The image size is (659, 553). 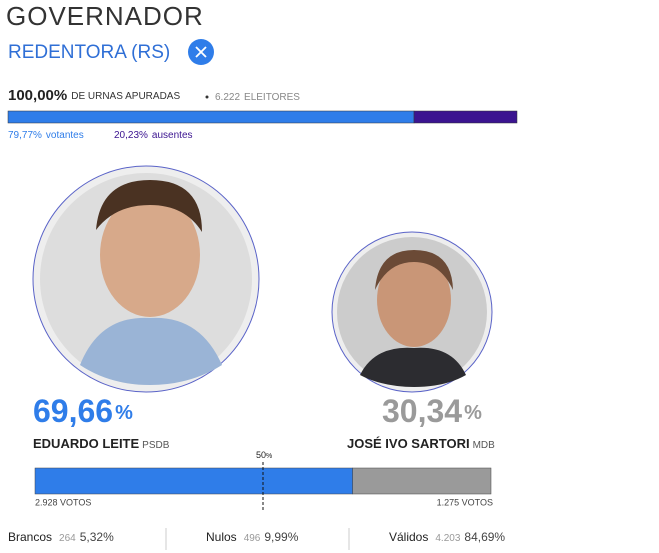 What do you see at coordinates (131, 135) in the screenshot?
I see `legend-absent-part: 20,23%` at bounding box center [131, 135].